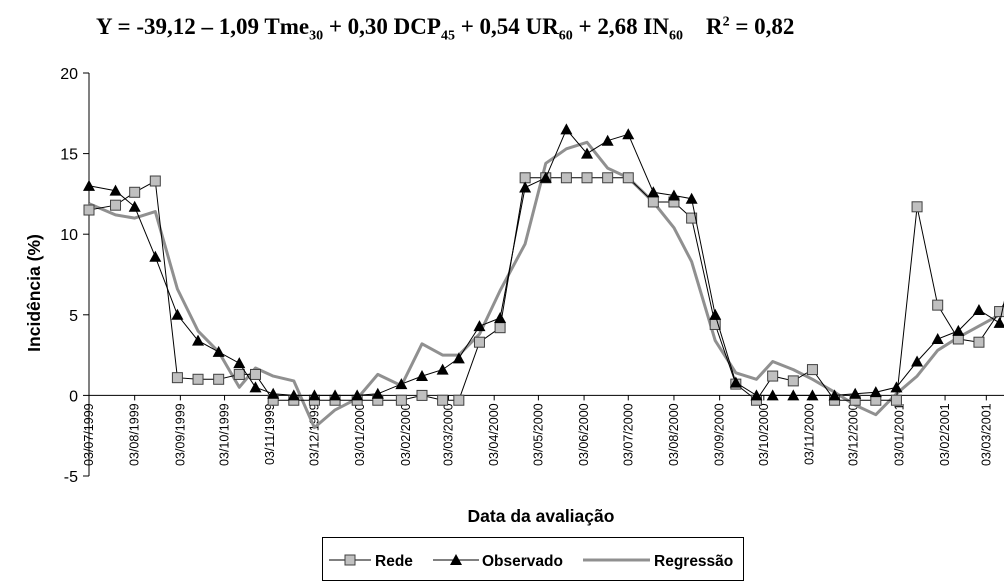 This screenshot has height=588, width=1004. Describe the element at coordinates (986, 434) in the screenshot. I see `x-tick-label: 03/03/2001` at that location.